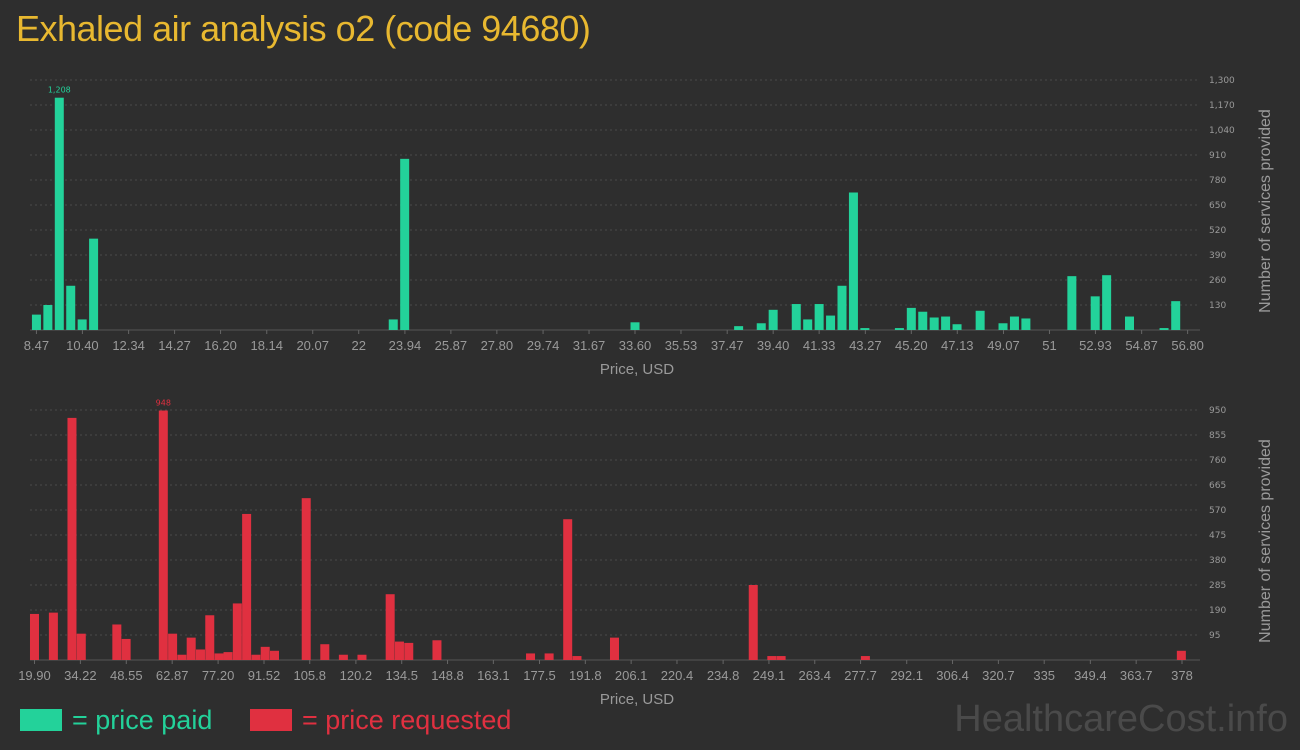 The height and width of the screenshot is (750, 1300). What do you see at coordinates (1049, 345) in the screenshot?
I see `paid-xtick-label: 51` at bounding box center [1049, 345].